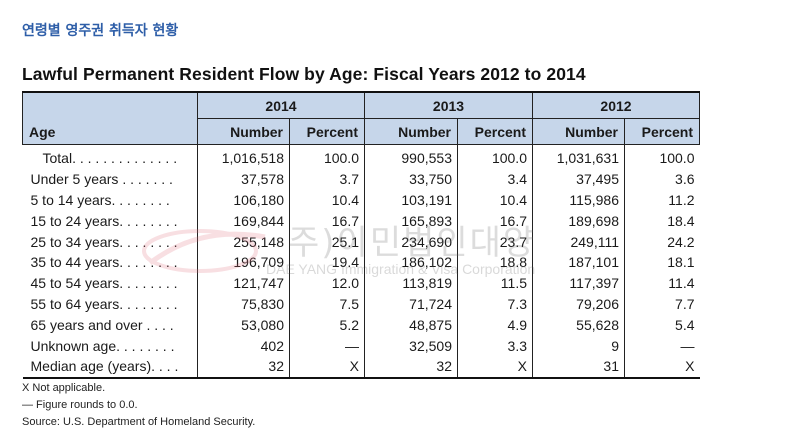  Describe the element at coordinates (411, 262) in the screenshot. I see `number-cell: 186,102` at that location.